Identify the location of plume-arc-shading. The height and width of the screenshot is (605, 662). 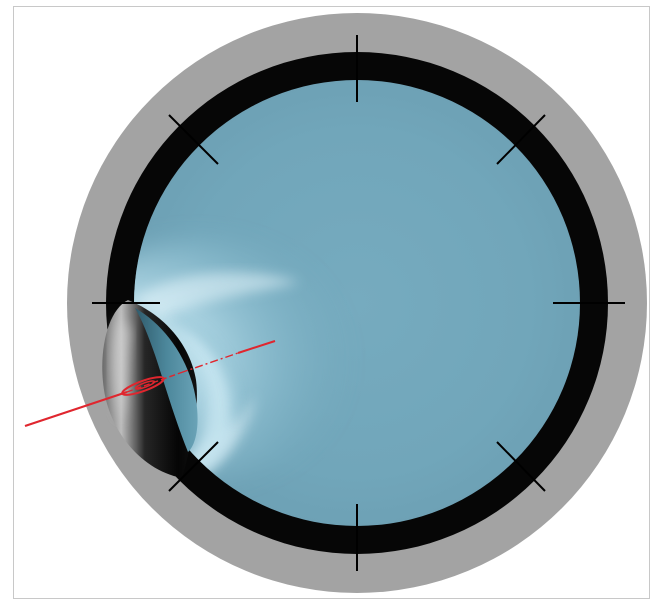
(207, 369).